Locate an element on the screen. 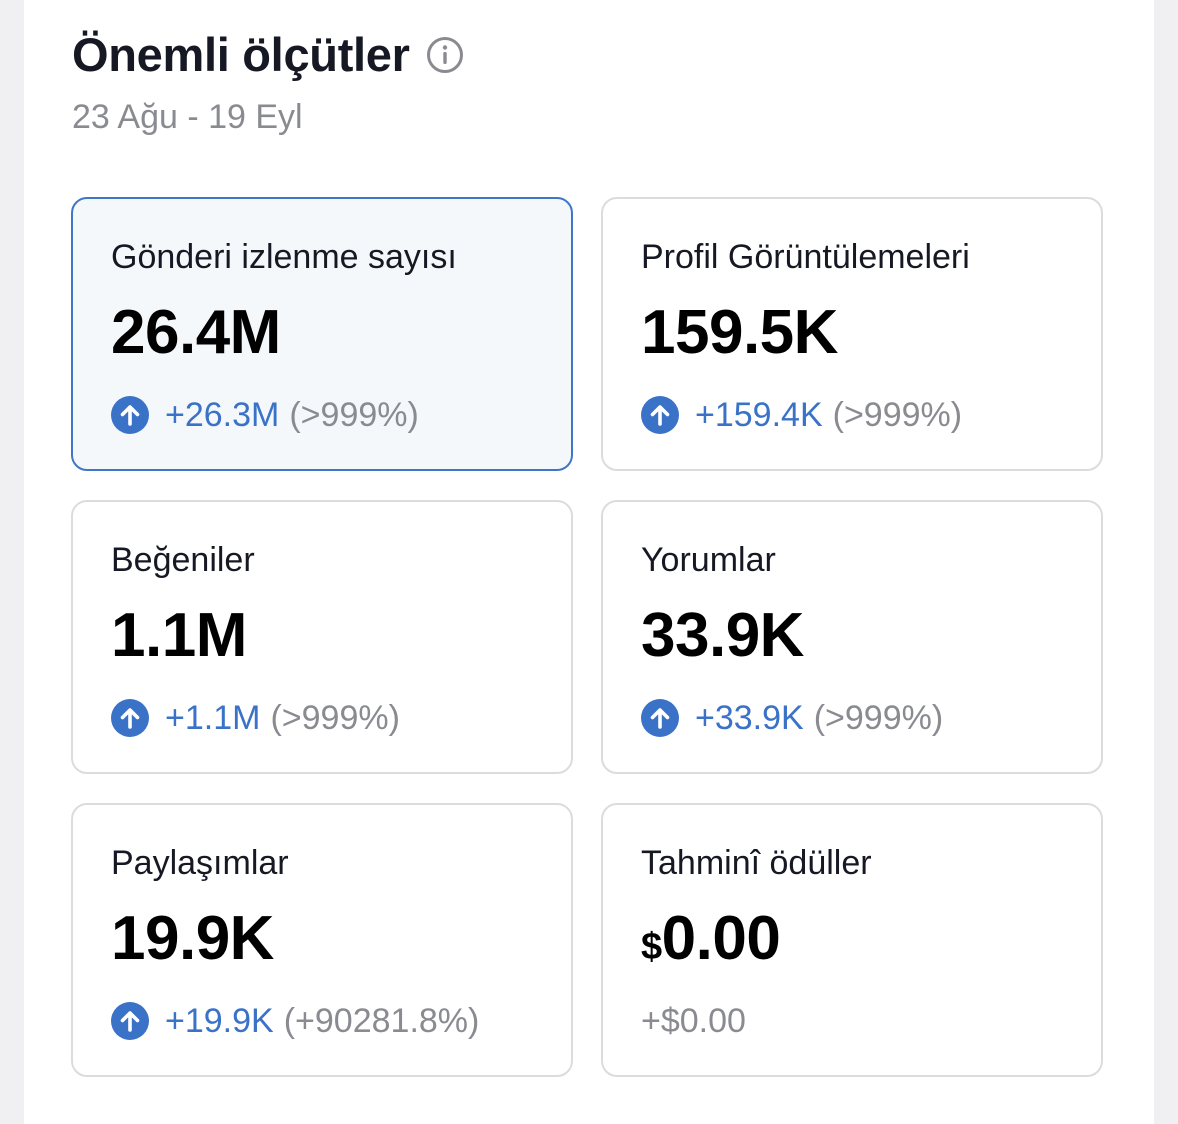  metric-value: 1.1M is located at coordinates (179, 635).